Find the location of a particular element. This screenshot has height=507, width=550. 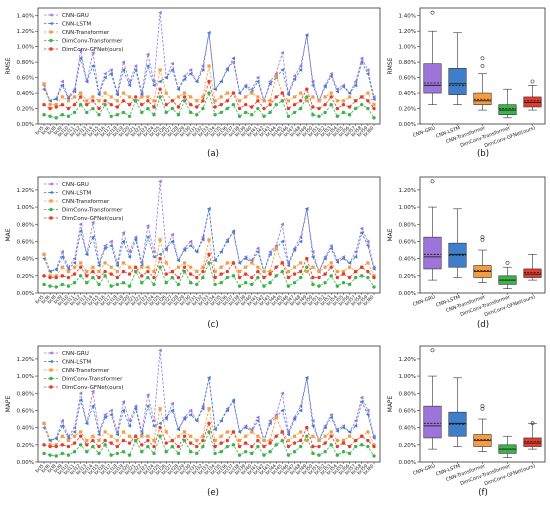

y-axis-label: RMSE is located at coordinates (390, 65).